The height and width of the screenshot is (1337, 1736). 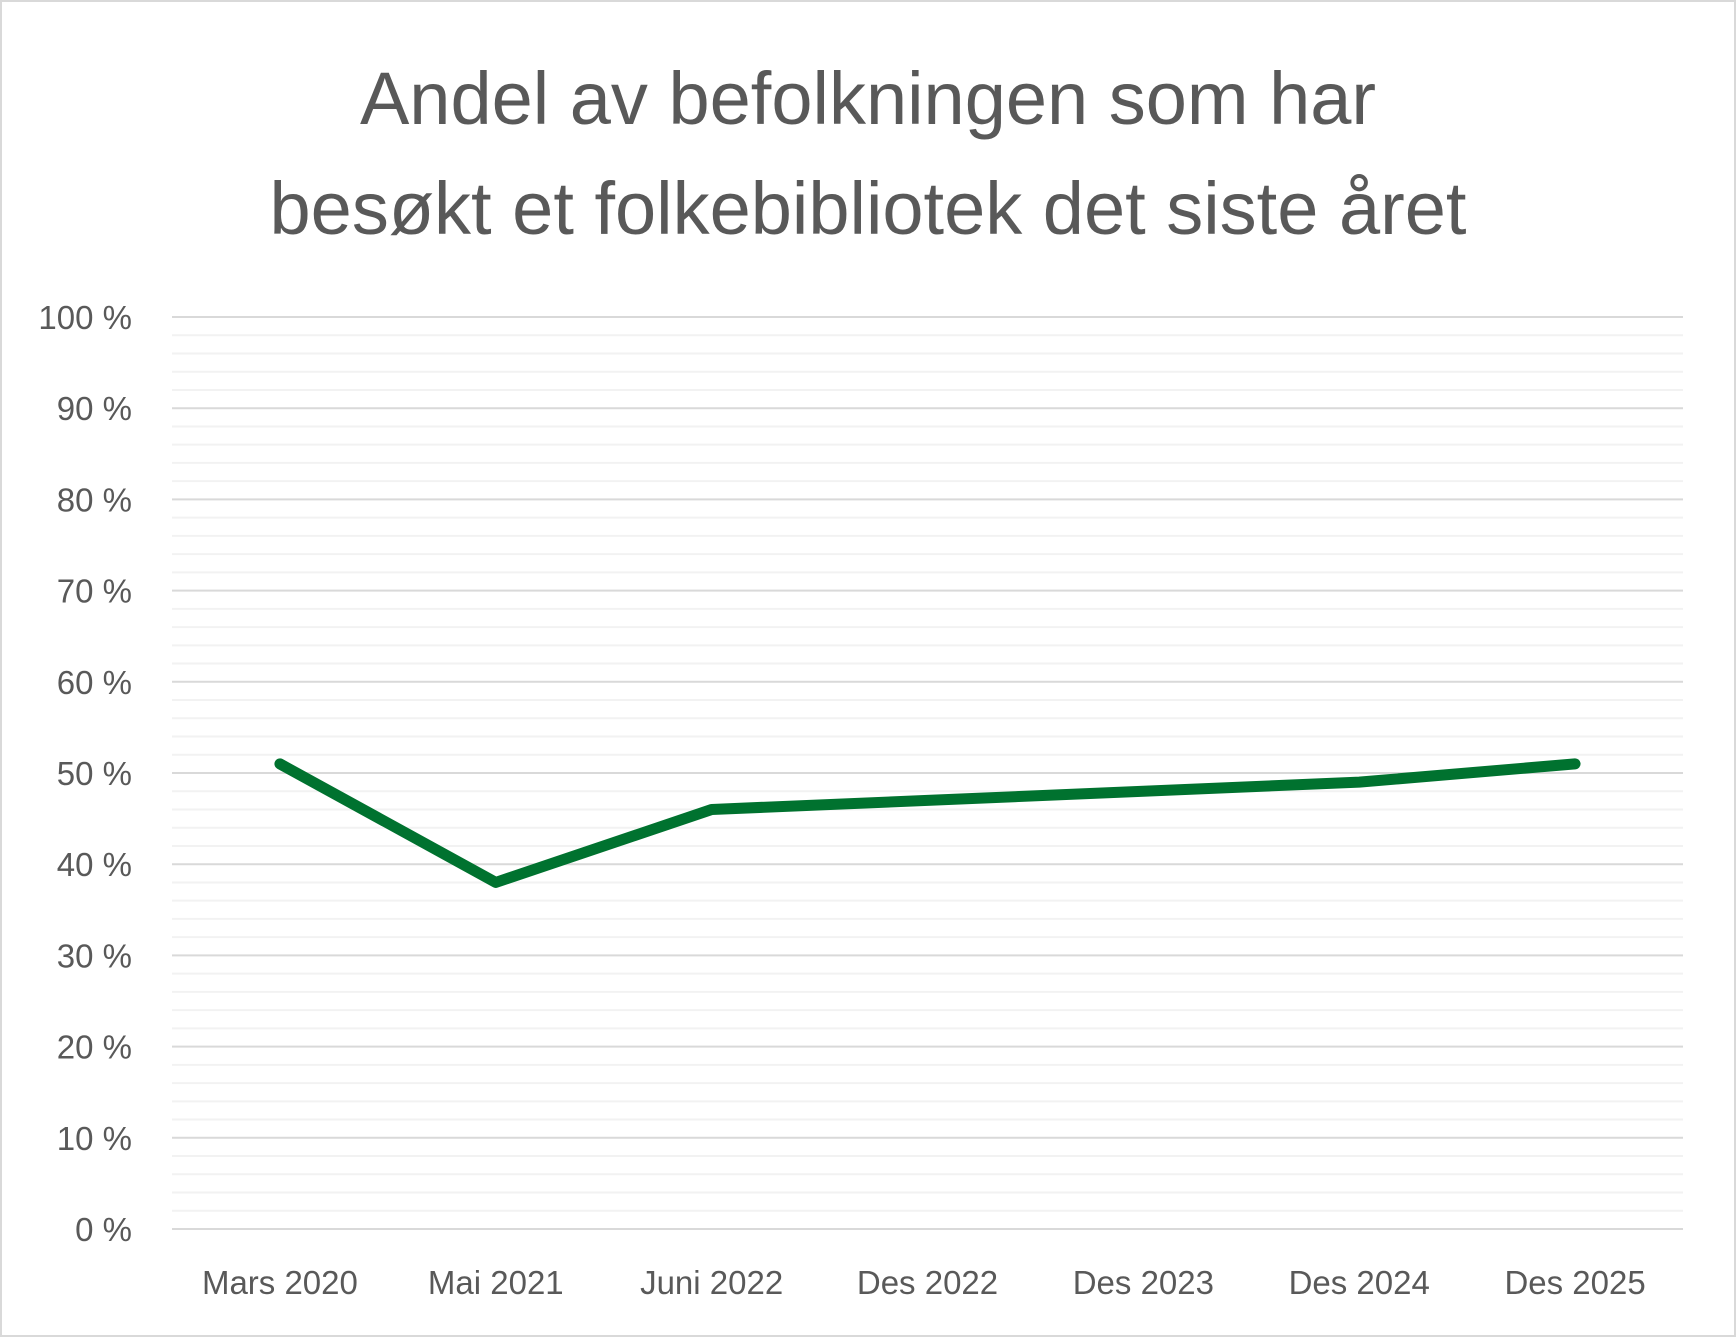 I want to click on y-tick-label: 90 %, so click(x=94, y=408).